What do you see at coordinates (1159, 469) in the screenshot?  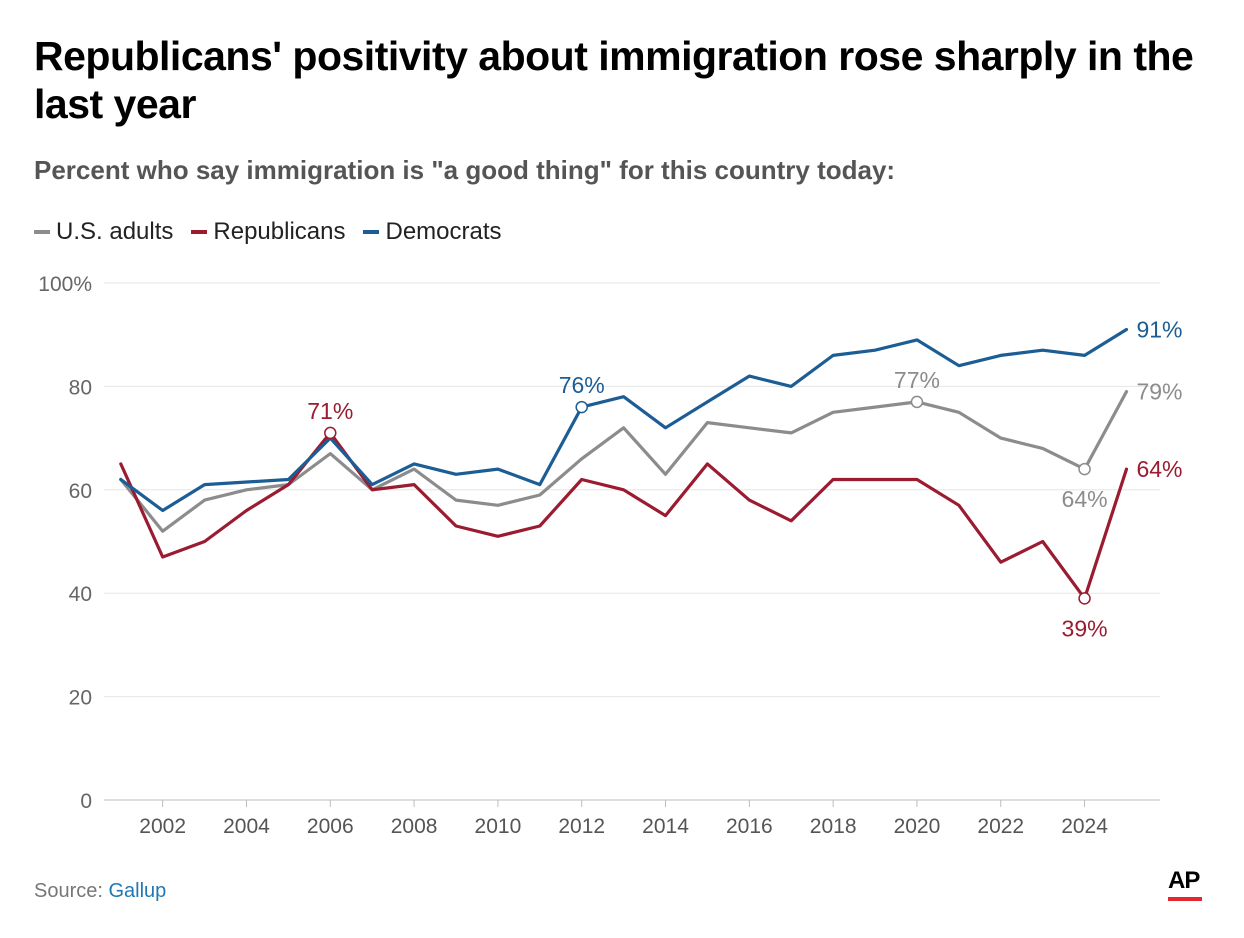 I see `annotation-label-republicans-2025: 64%` at bounding box center [1159, 469].